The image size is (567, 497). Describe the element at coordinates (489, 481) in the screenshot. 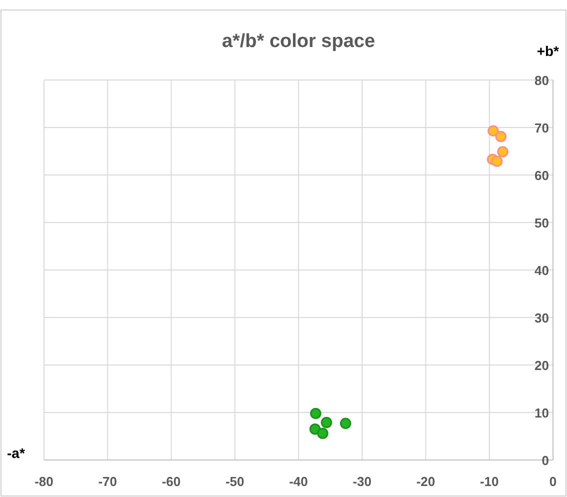

I see `x-tick-label: -10` at that location.